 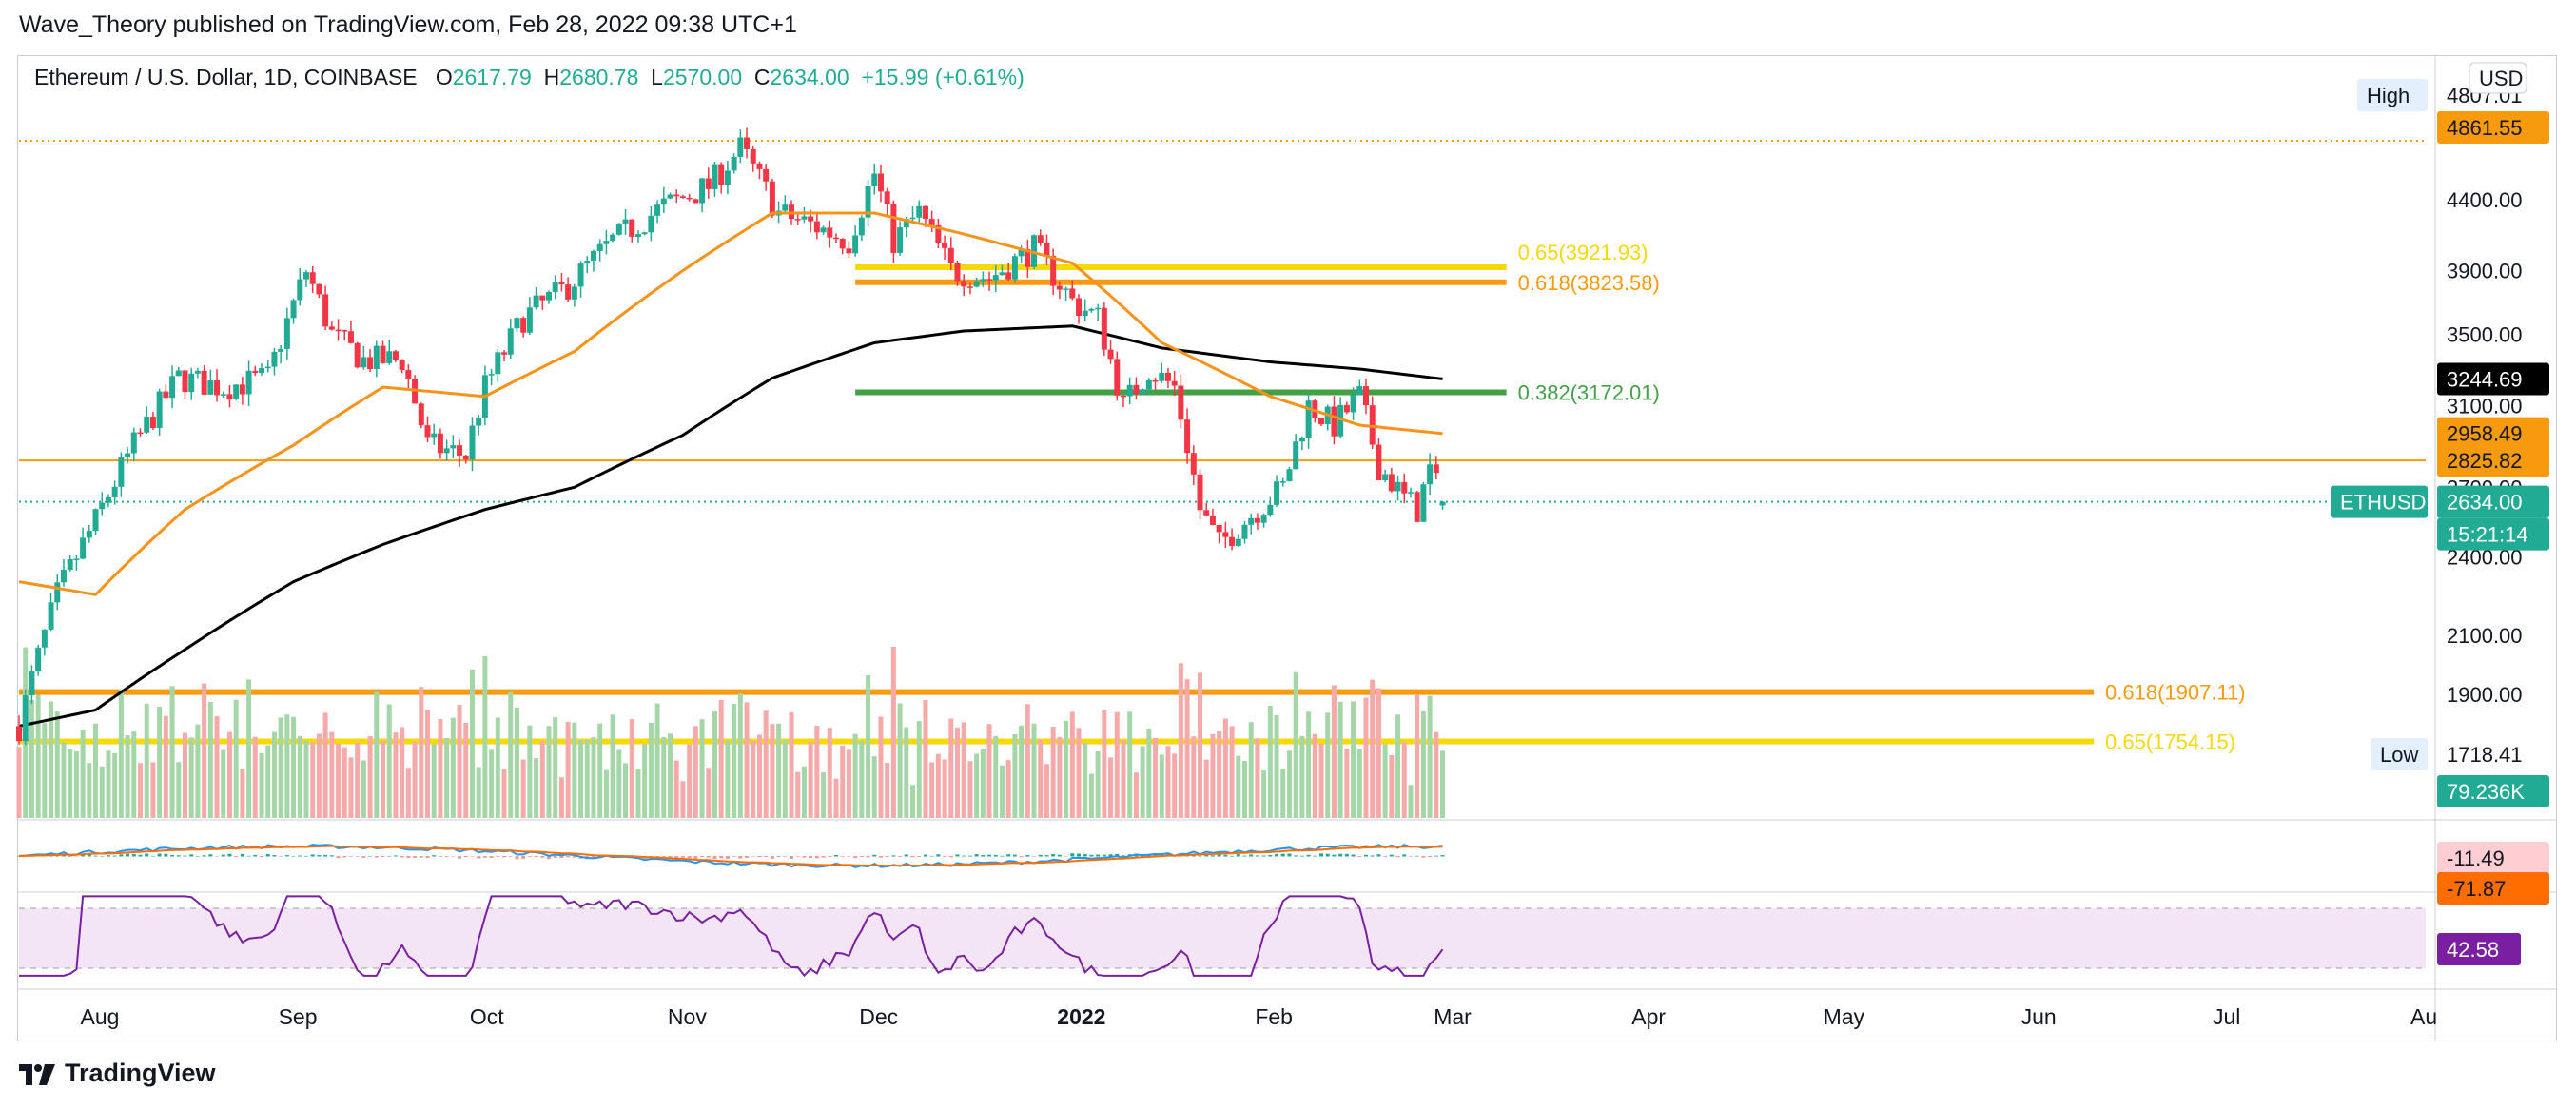 I want to click on time-tick-label: Nov, so click(x=688, y=1016).